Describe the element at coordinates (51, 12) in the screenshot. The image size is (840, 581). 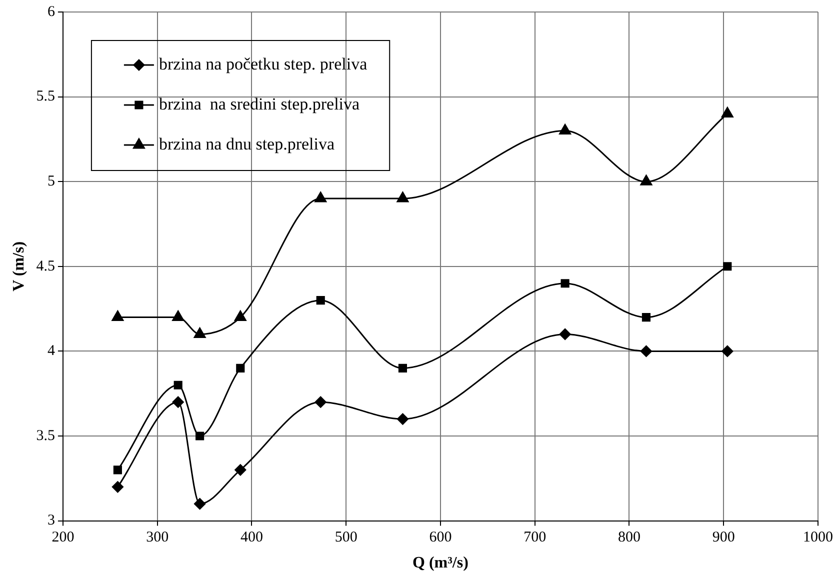
I see `y-tick-label: 6` at that location.